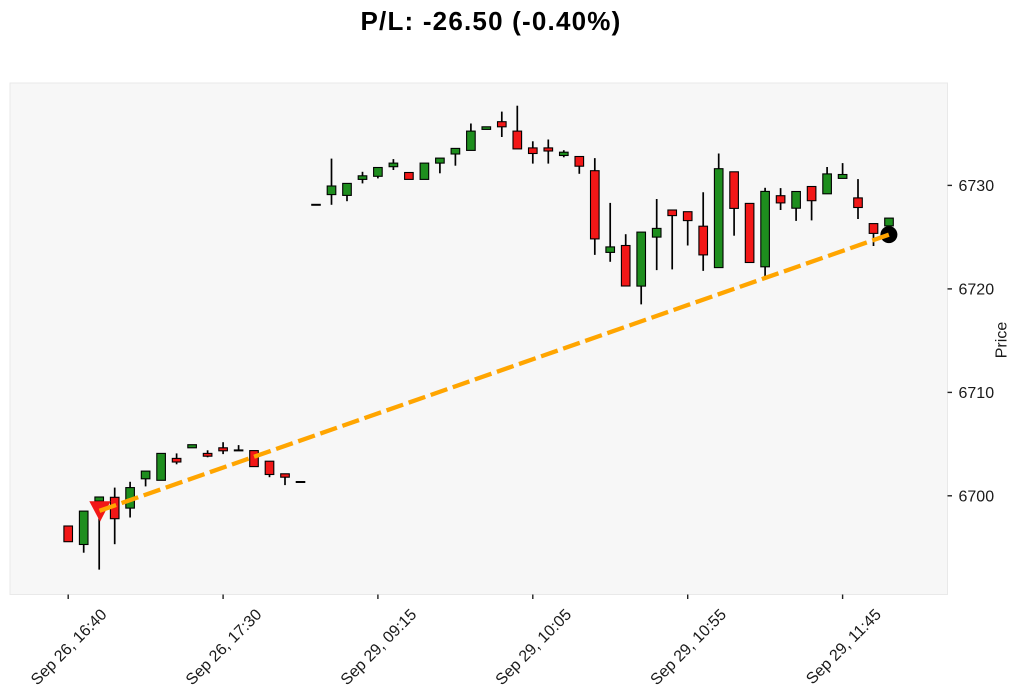 Image resolution: width=1024 pixels, height=698 pixels. Describe the element at coordinates (491, 21) in the screenshot. I see `svg-text: P/L: -26.50 (-0.40%)` at that location.